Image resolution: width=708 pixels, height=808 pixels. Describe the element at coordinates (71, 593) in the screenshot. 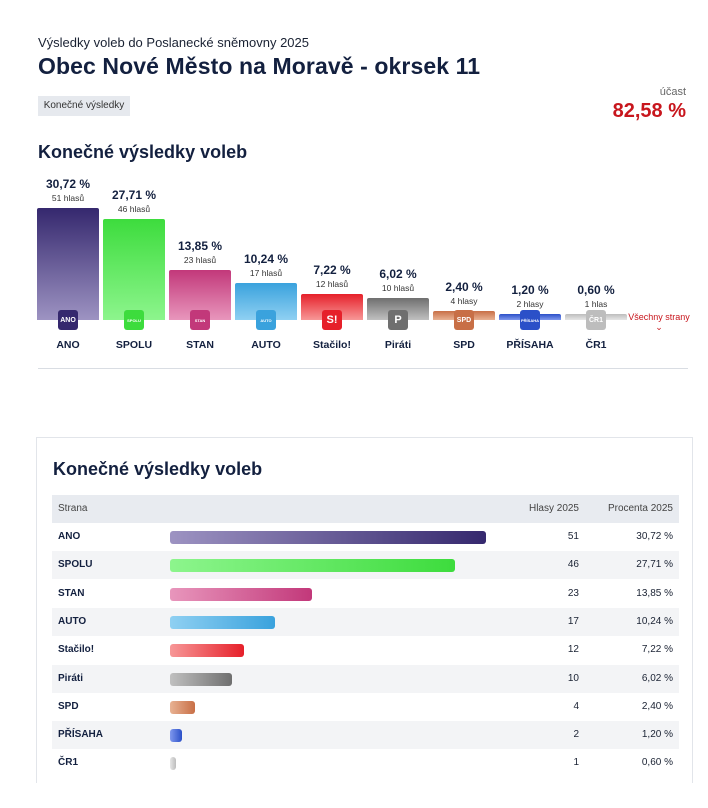

I see `party-name: STAN` at that location.